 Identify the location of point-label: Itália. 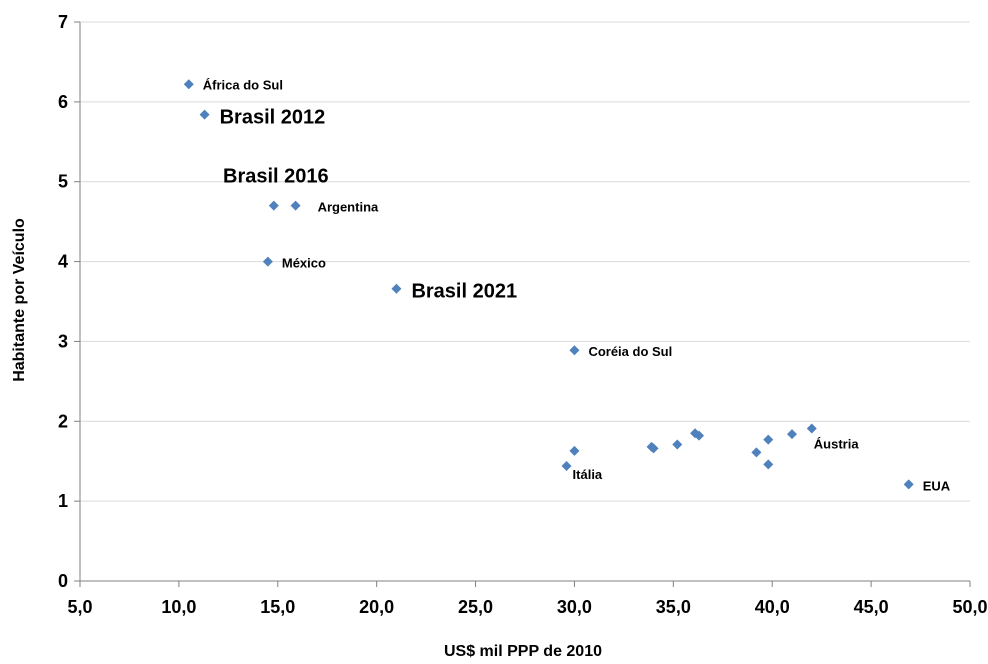
(588, 474).